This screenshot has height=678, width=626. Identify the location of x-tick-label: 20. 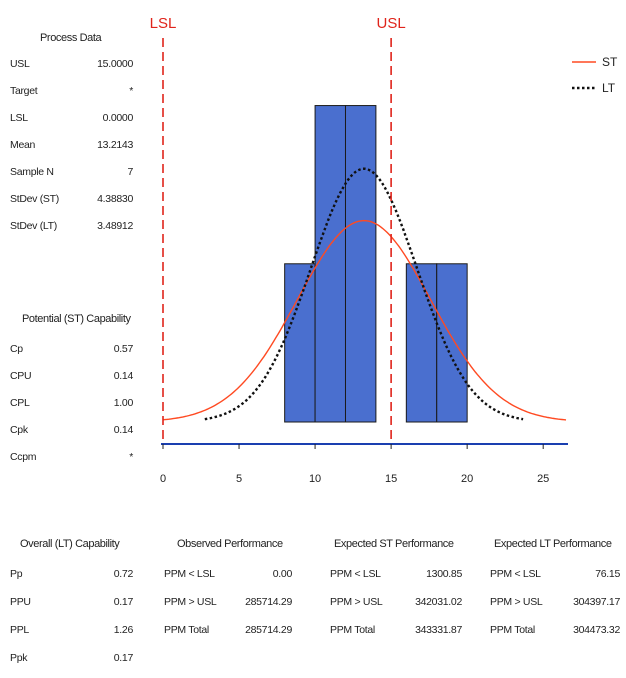
(467, 479).